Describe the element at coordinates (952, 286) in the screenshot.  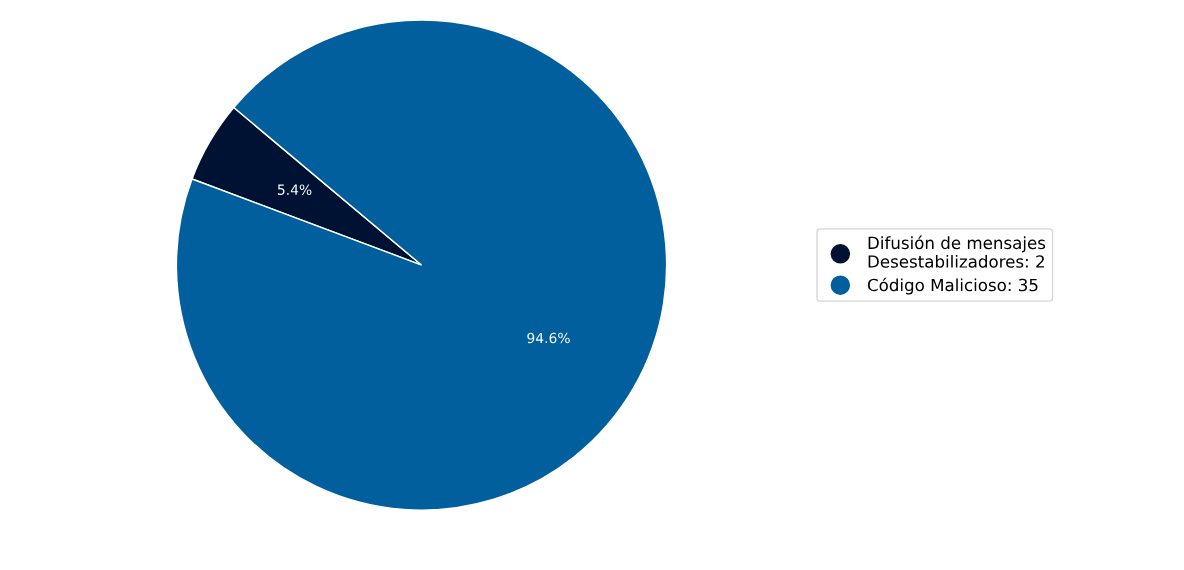
I see `legend-label: Código Malicioso: 35` at that location.